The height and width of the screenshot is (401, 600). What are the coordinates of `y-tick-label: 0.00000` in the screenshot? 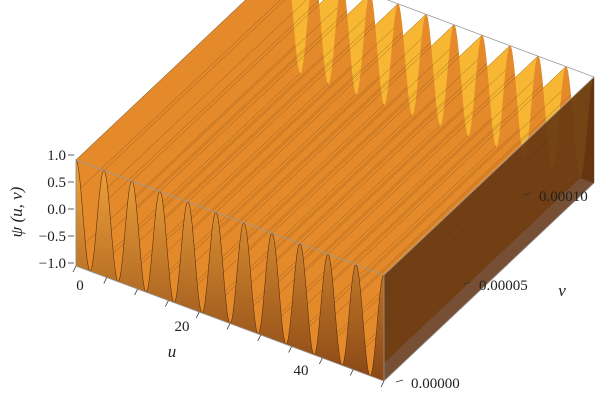 It's located at (435, 384).